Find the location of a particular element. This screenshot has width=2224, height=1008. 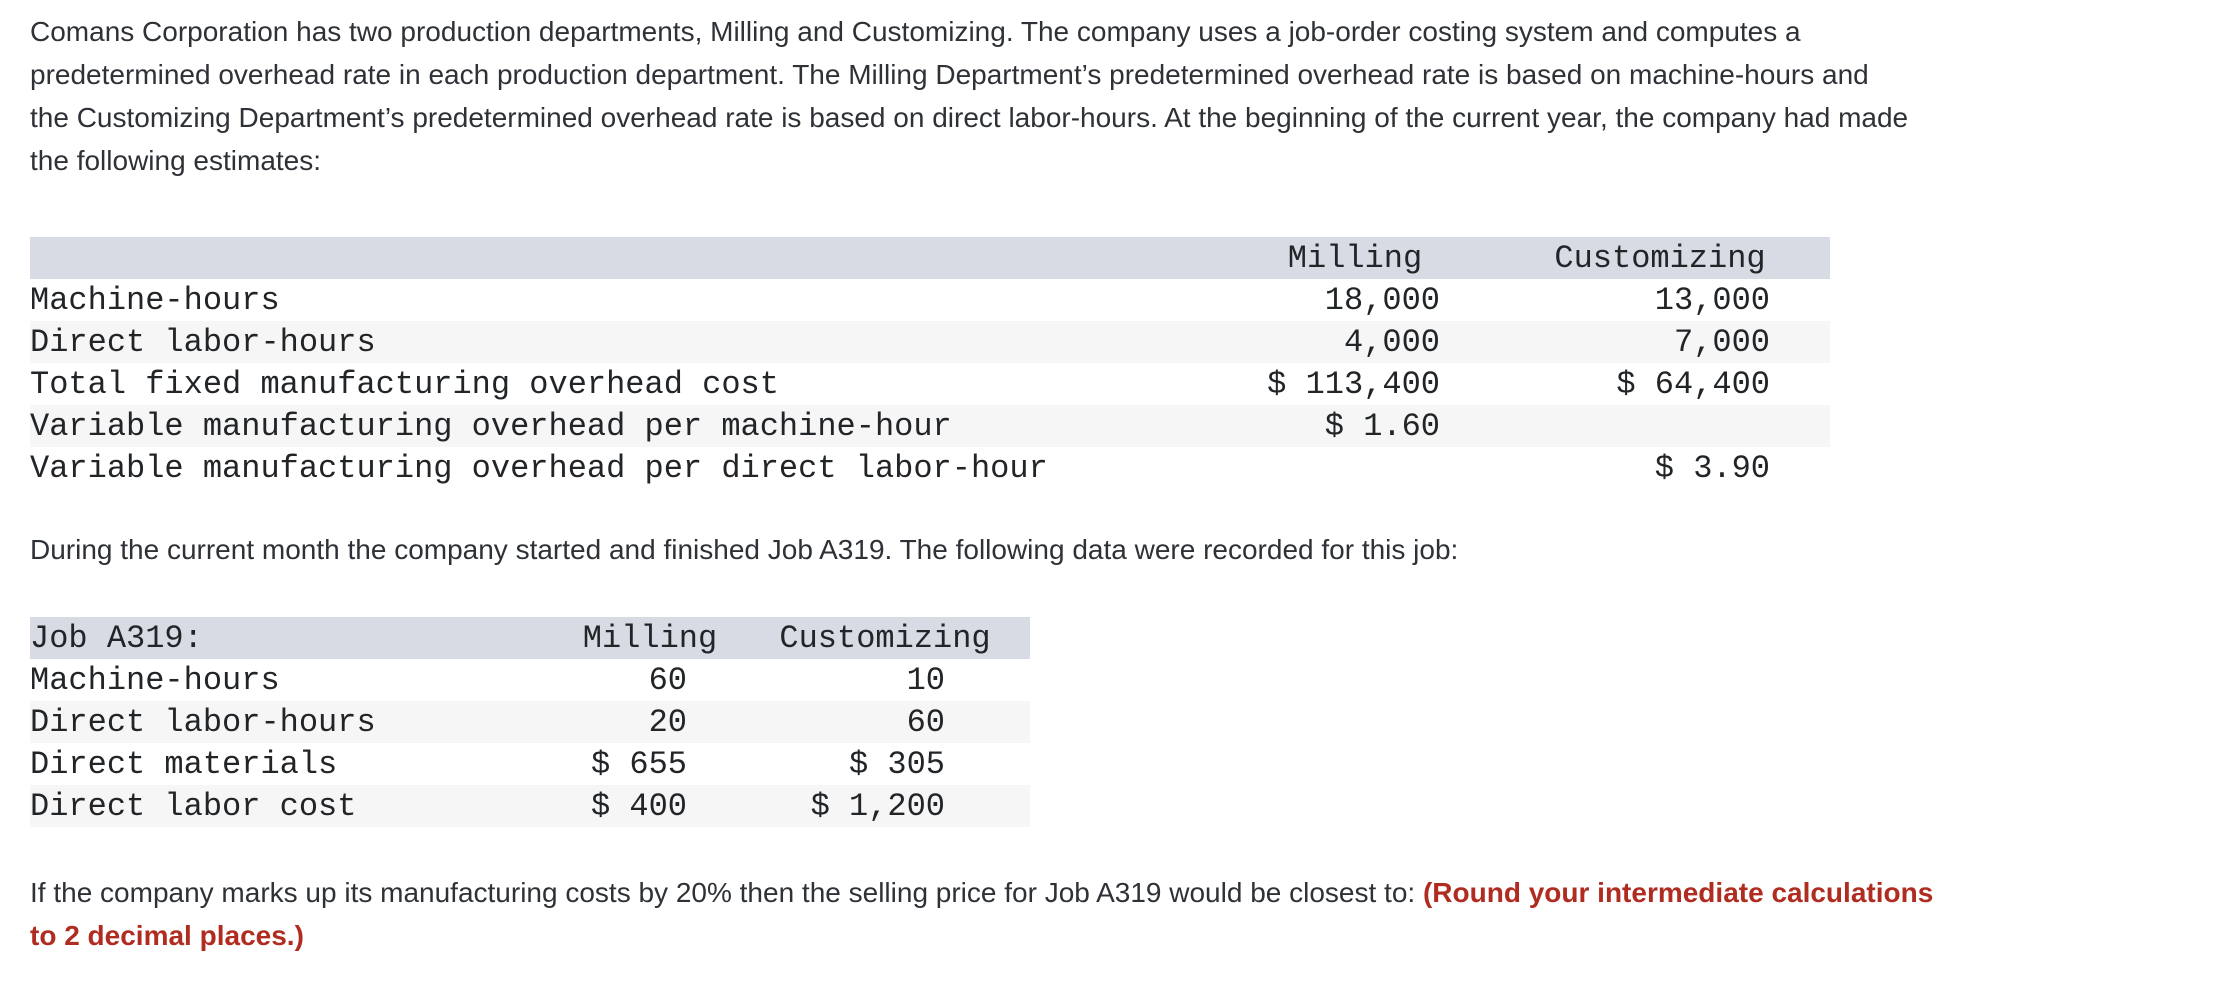

customizing-value: 7,000 is located at coordinates (1721, 342).